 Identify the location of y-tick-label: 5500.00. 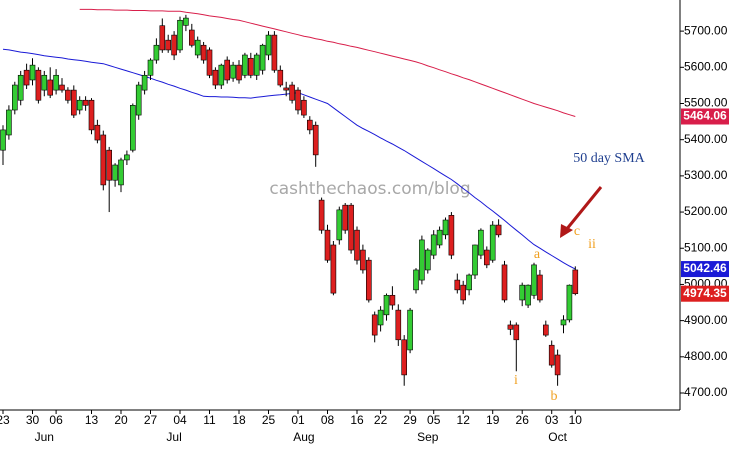
(706, 103).